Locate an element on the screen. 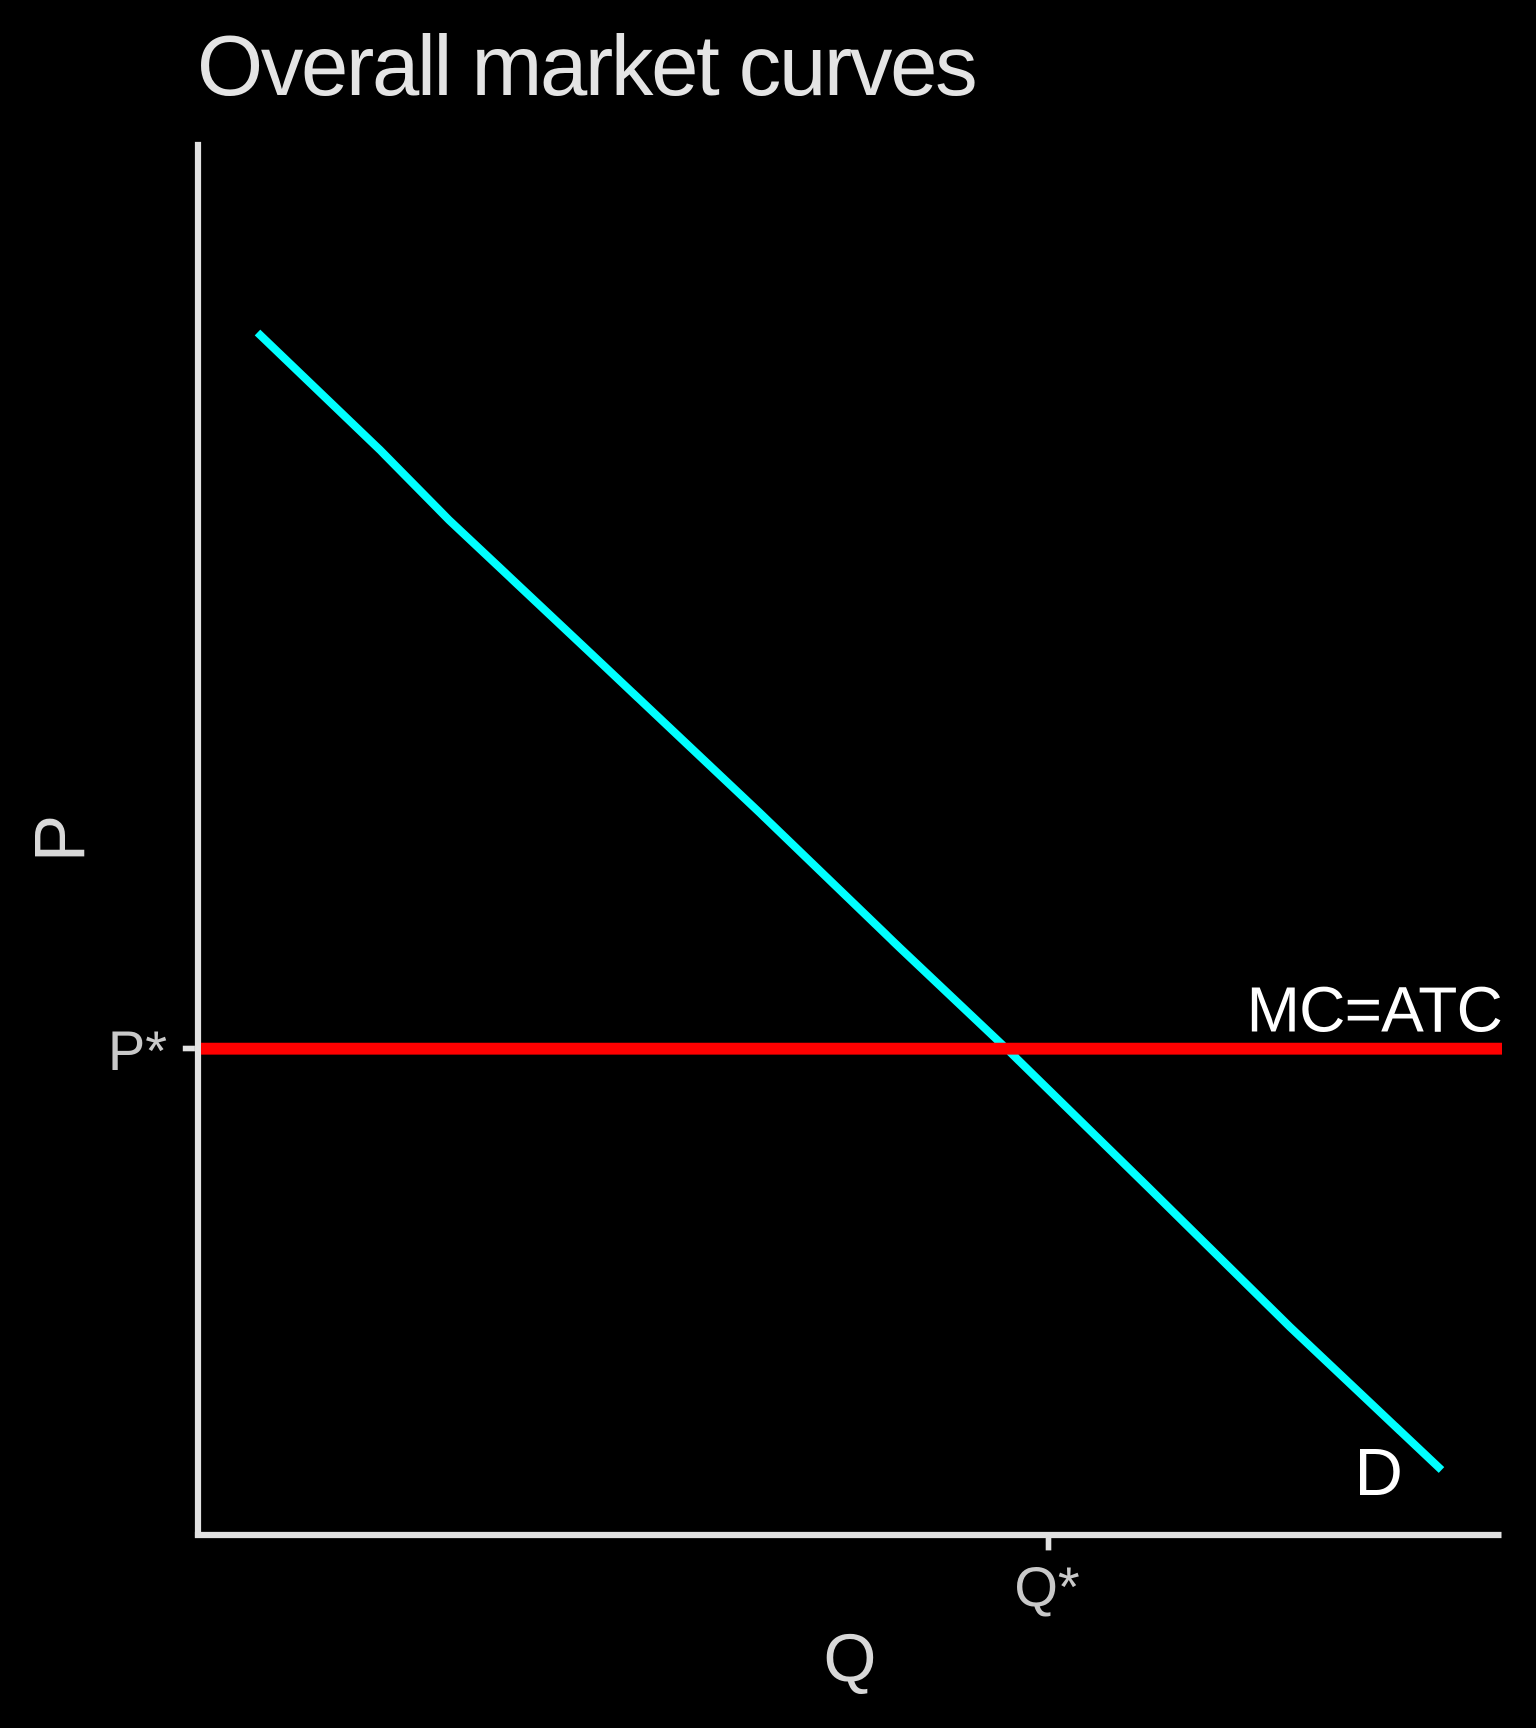  svg-text: Q* is located at coordinates (1046, 1586).